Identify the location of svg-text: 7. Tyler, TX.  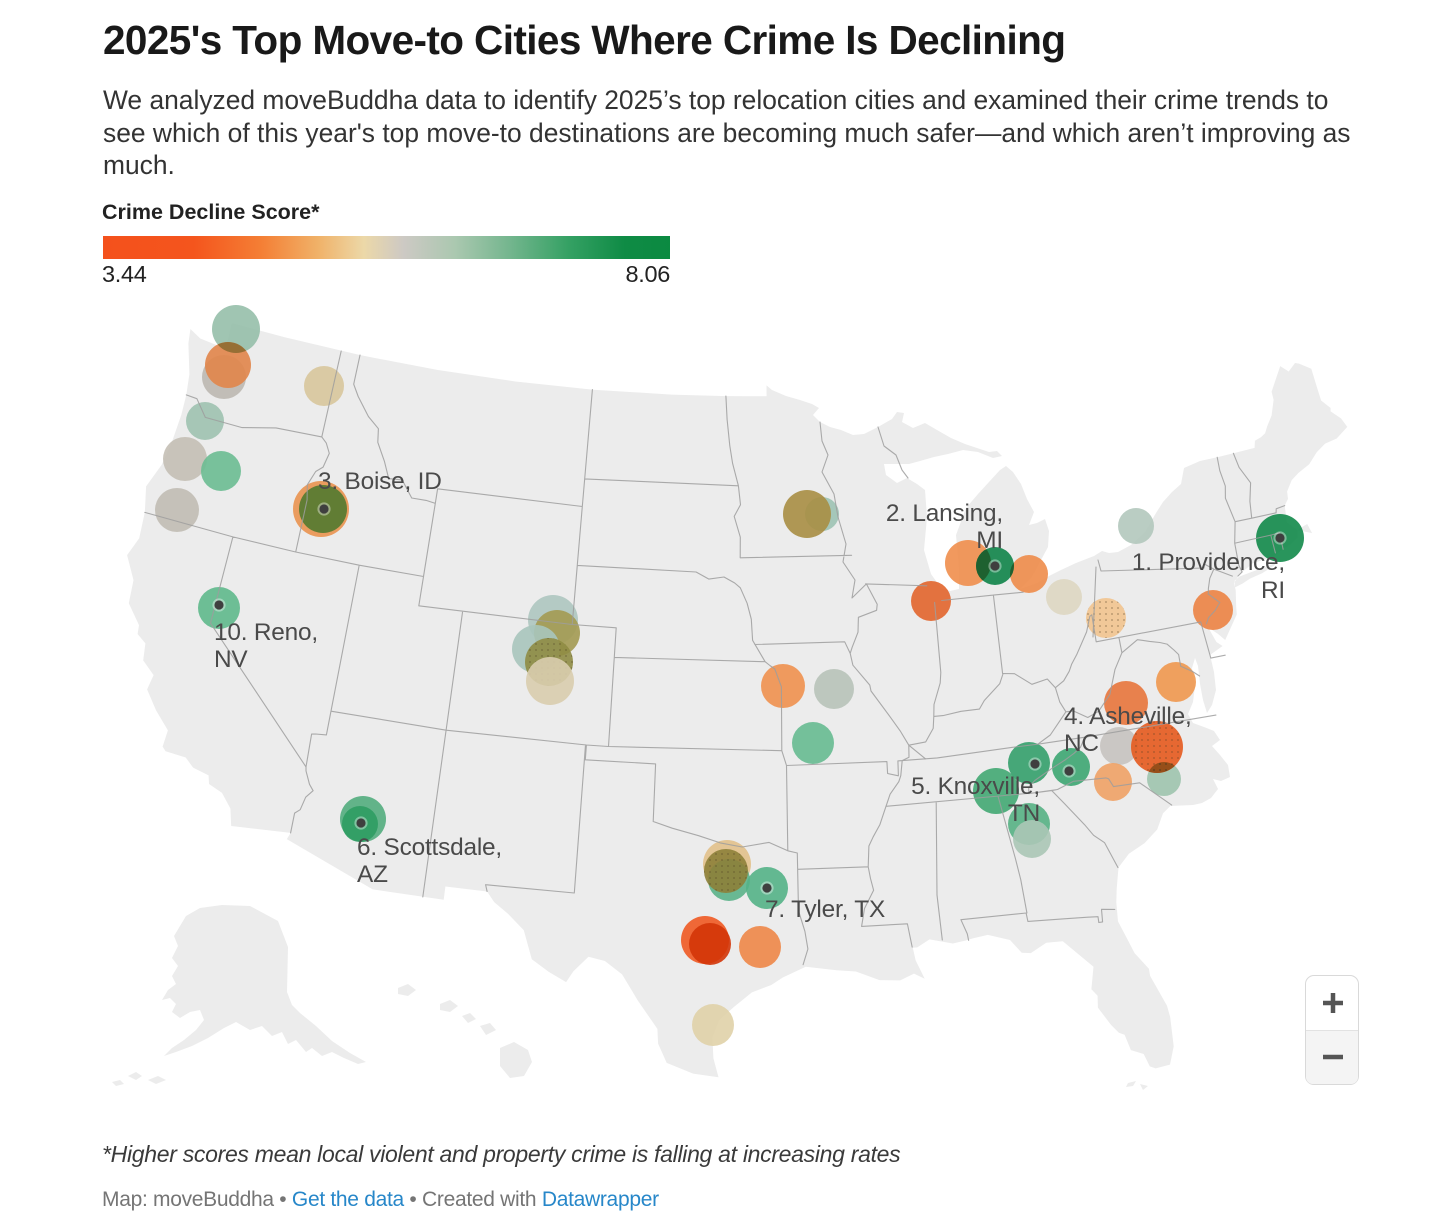
(825, 909).